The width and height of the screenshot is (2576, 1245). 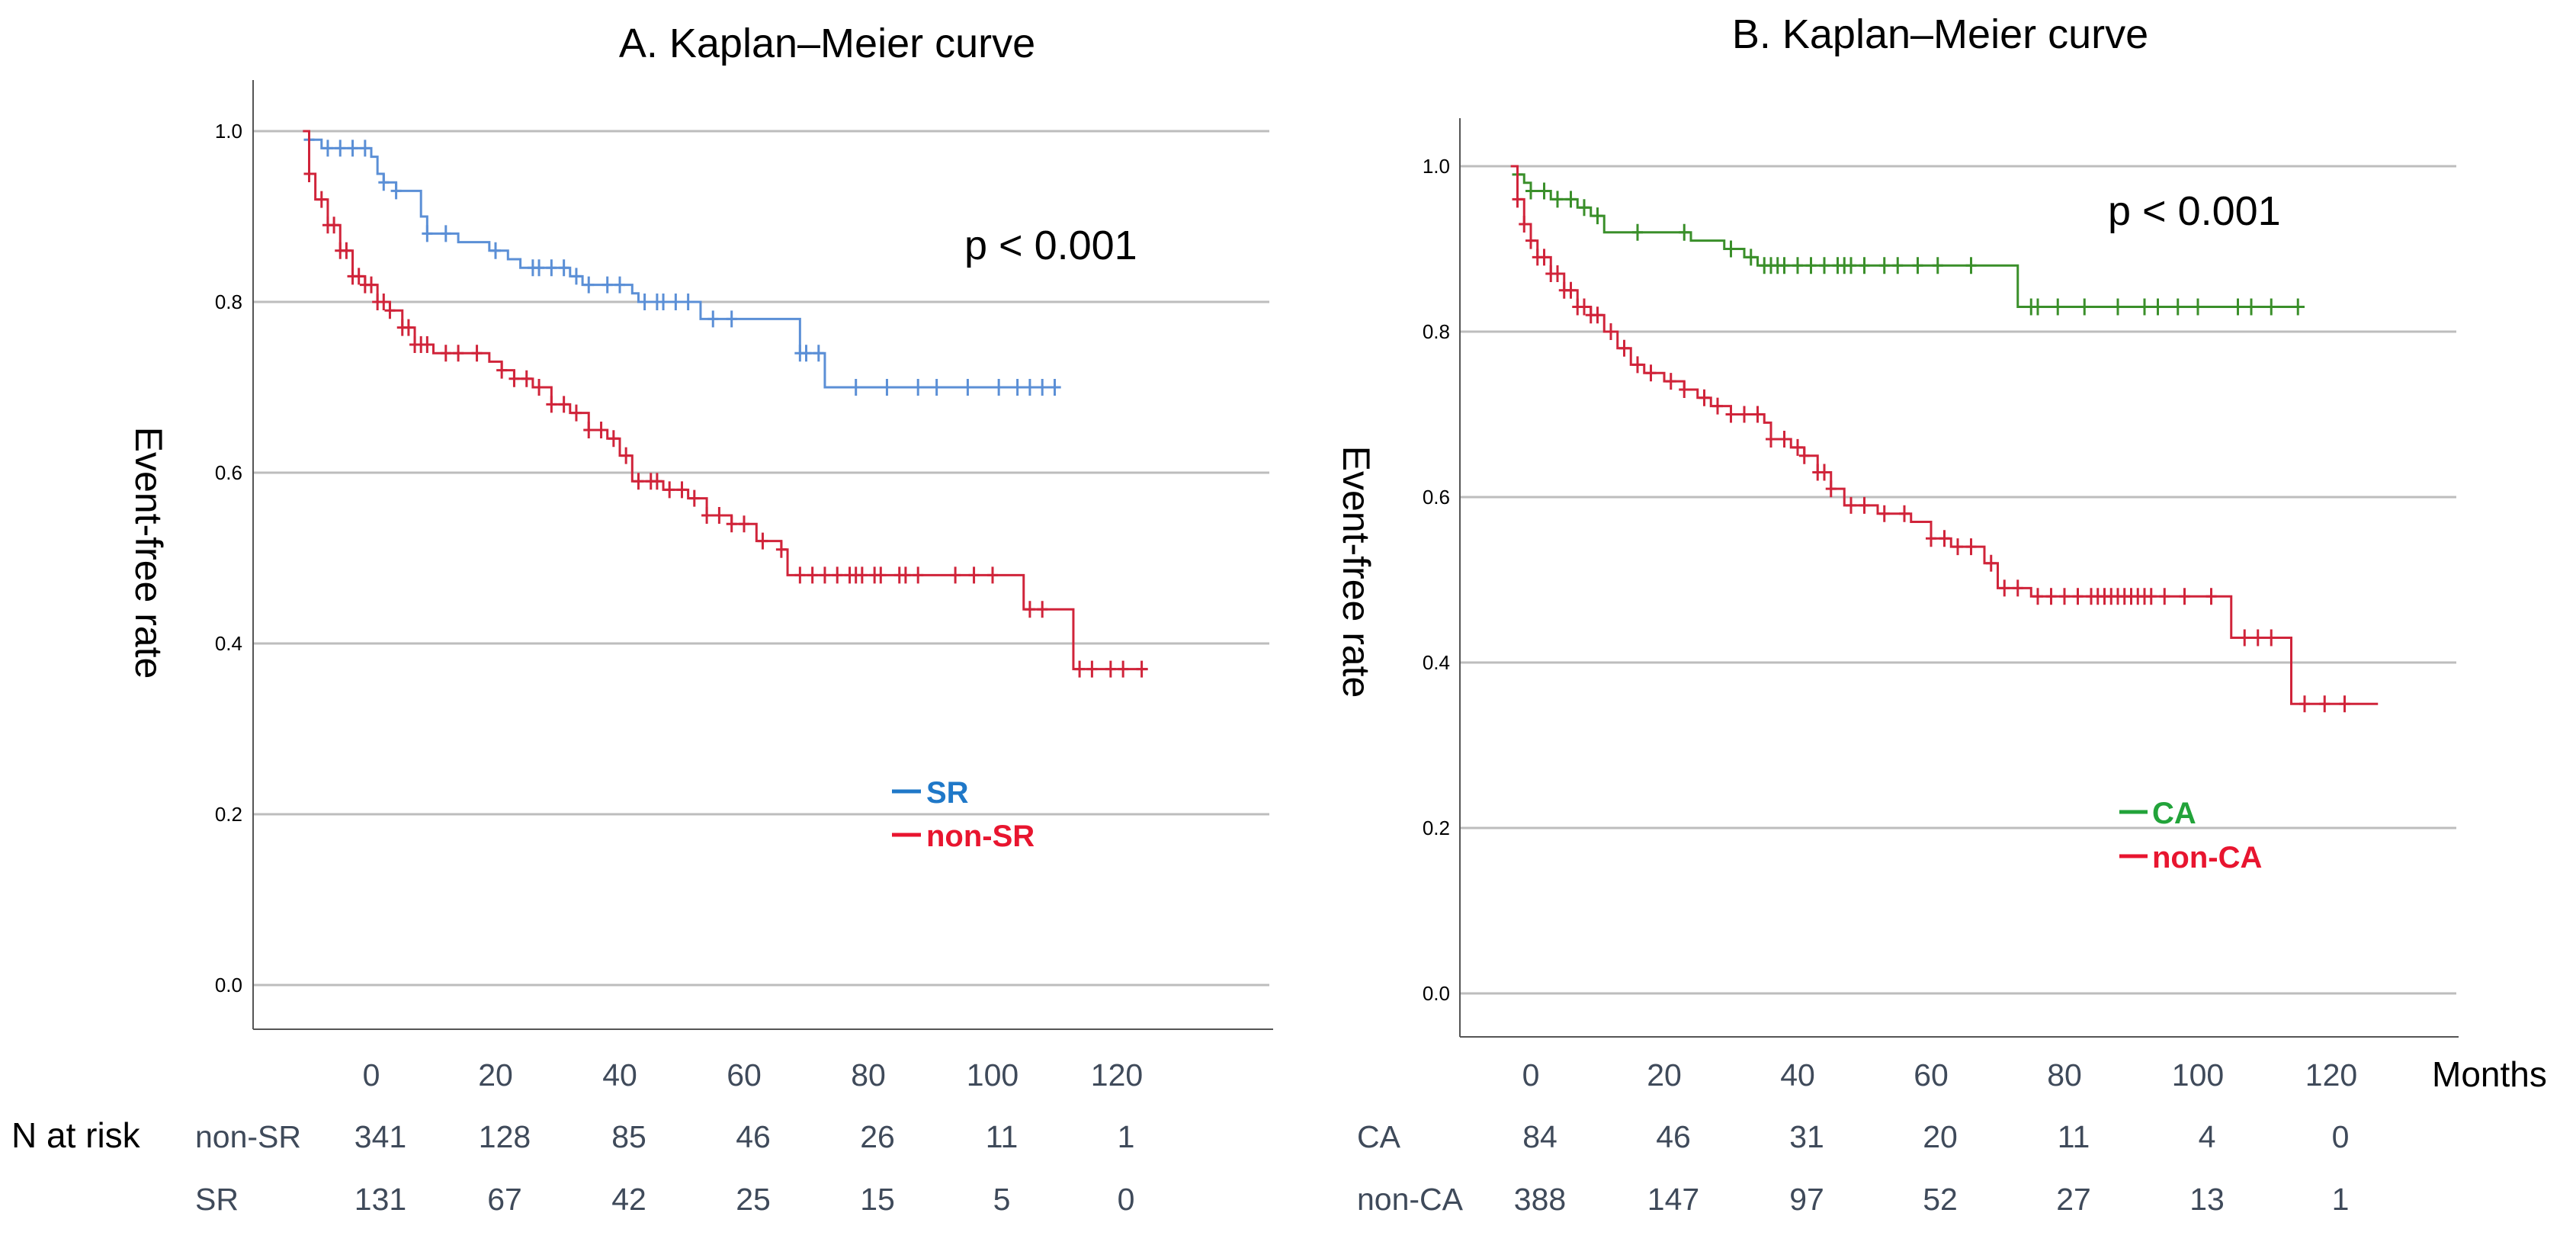 What do you see at coordinates (1673, 1136) in the screenshot?
I see `panel-b-risk-value: 46` at bounding box center [1673, 1136].